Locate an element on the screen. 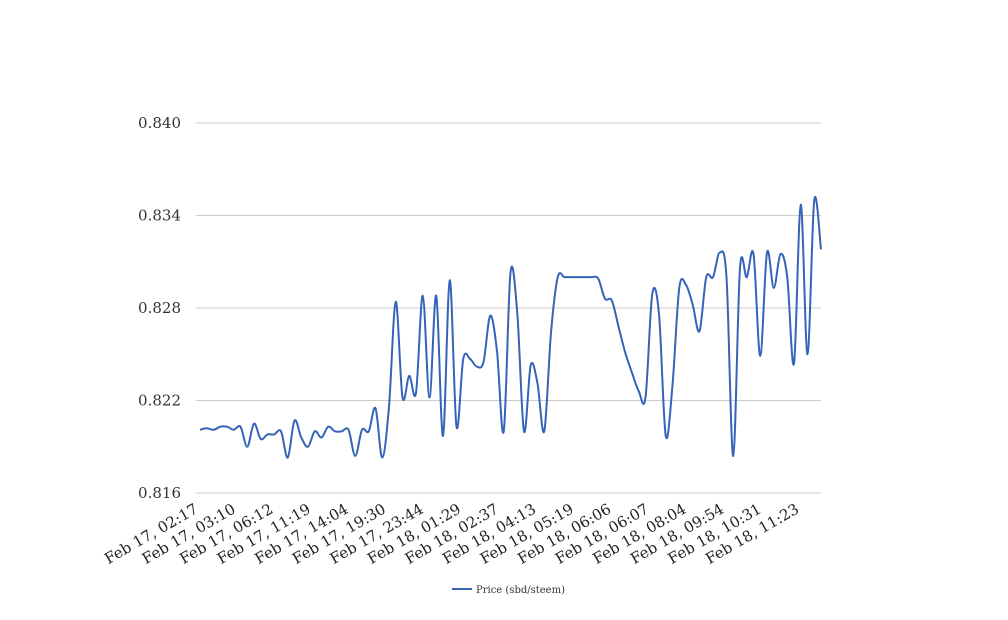 The width and height of the screenshot is (1008, 620). y-tick-label: 0.840 is located at coordinates (159, 123).